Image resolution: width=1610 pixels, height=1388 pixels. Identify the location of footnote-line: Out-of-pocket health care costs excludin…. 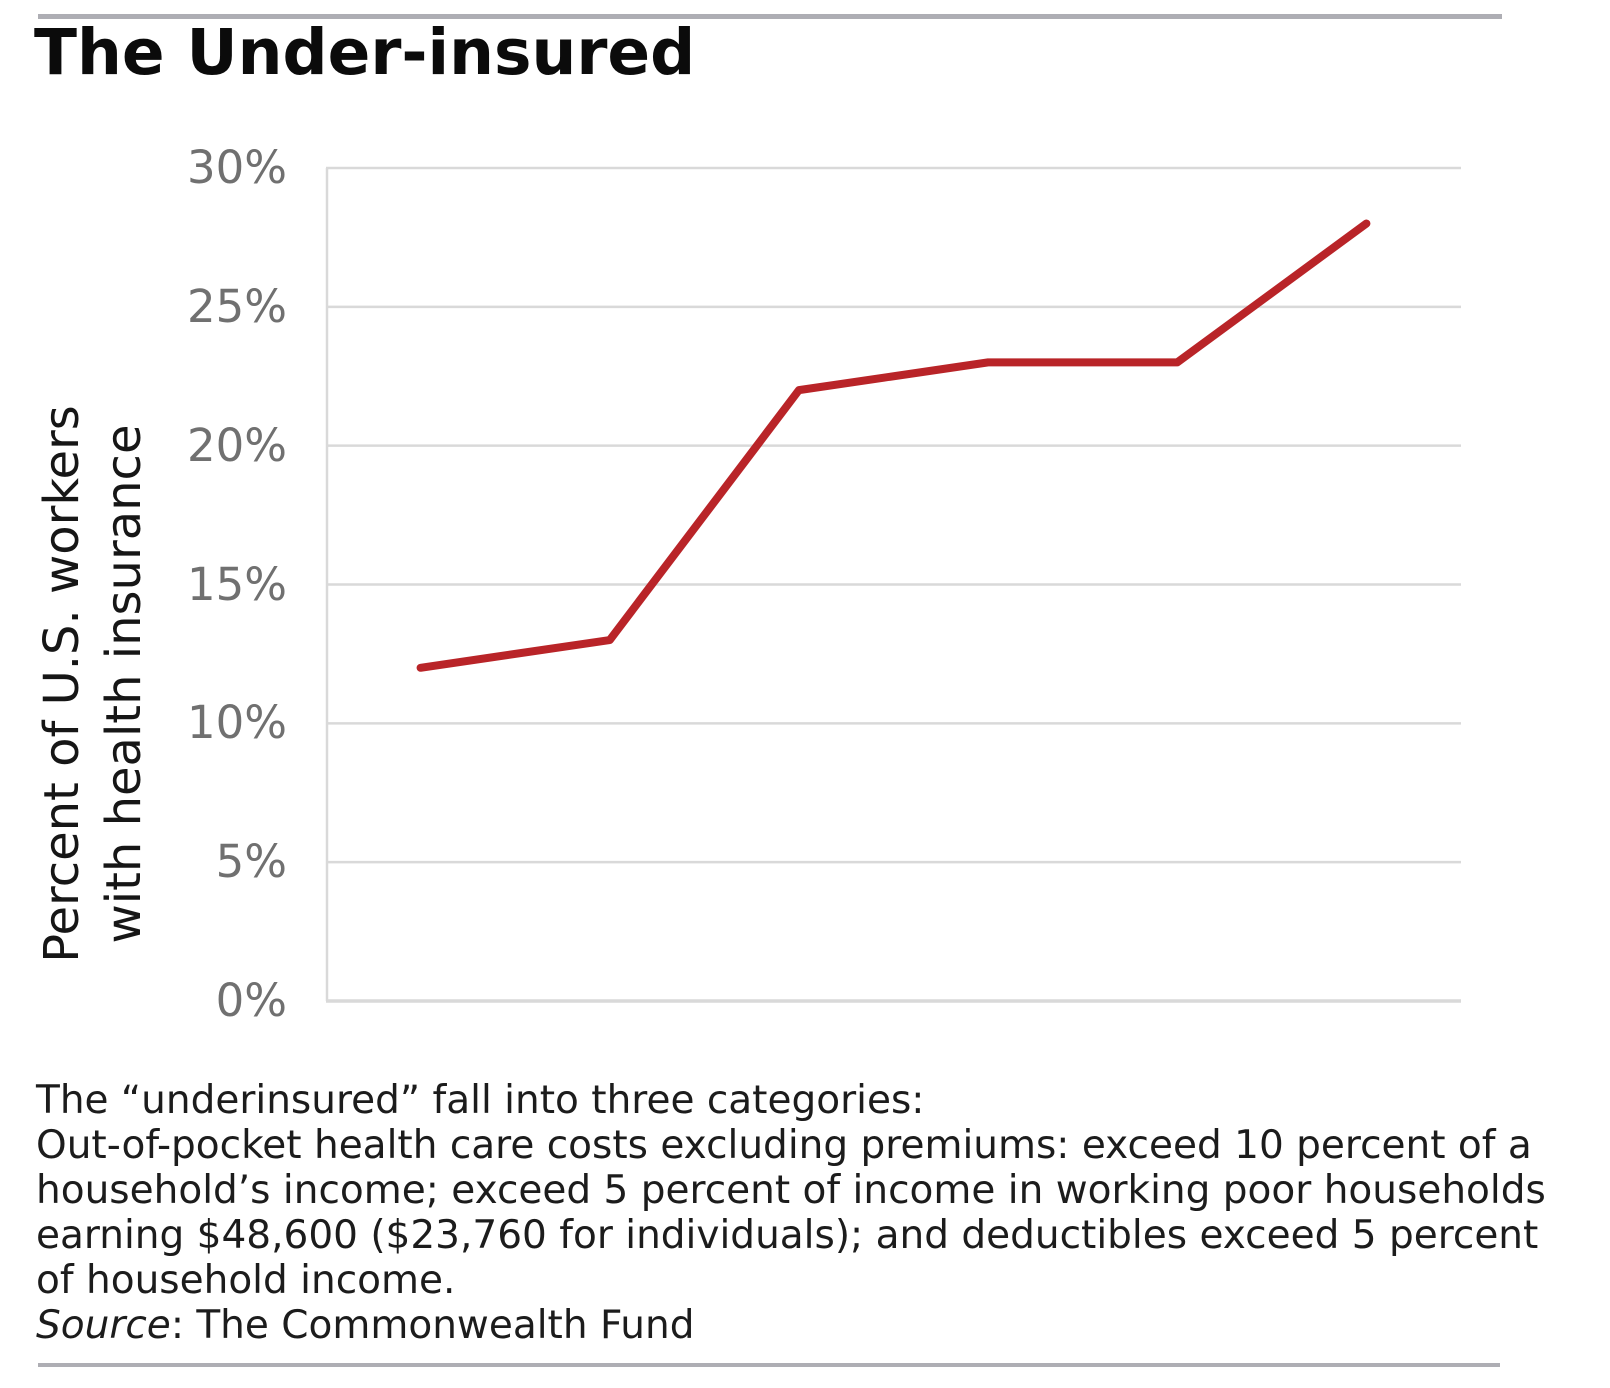
(784, 1145).